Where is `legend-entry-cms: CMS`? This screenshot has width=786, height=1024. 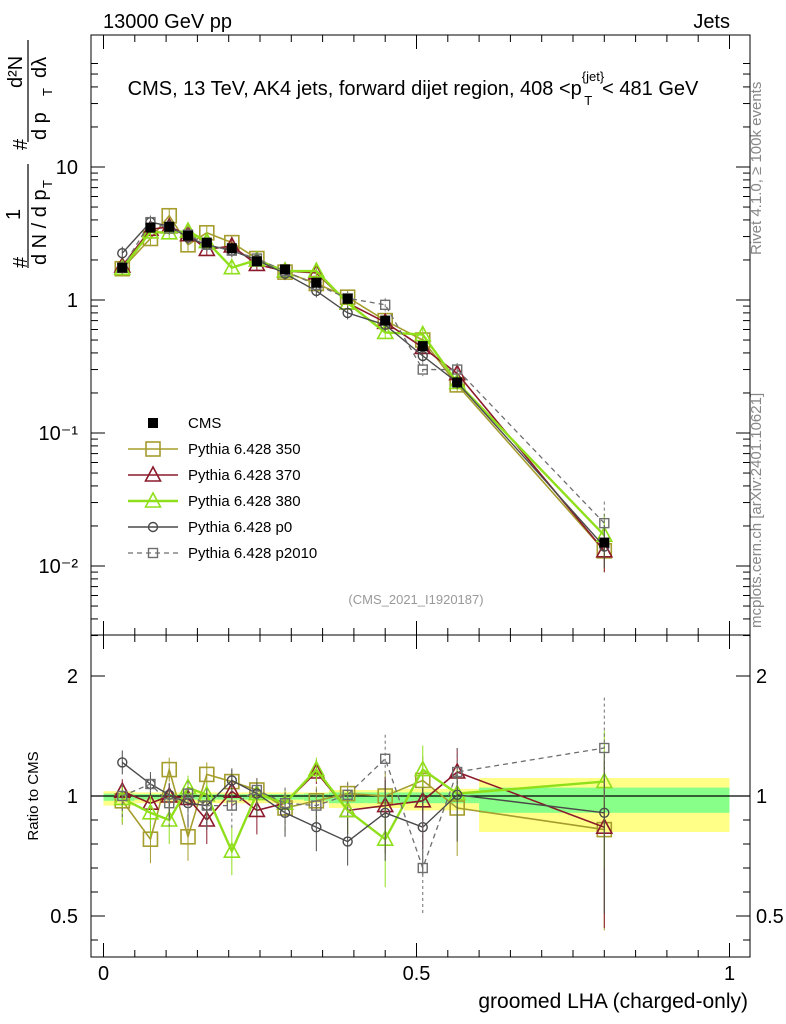
legend-entry-cms: CMS is located at coordinates (184, 423).